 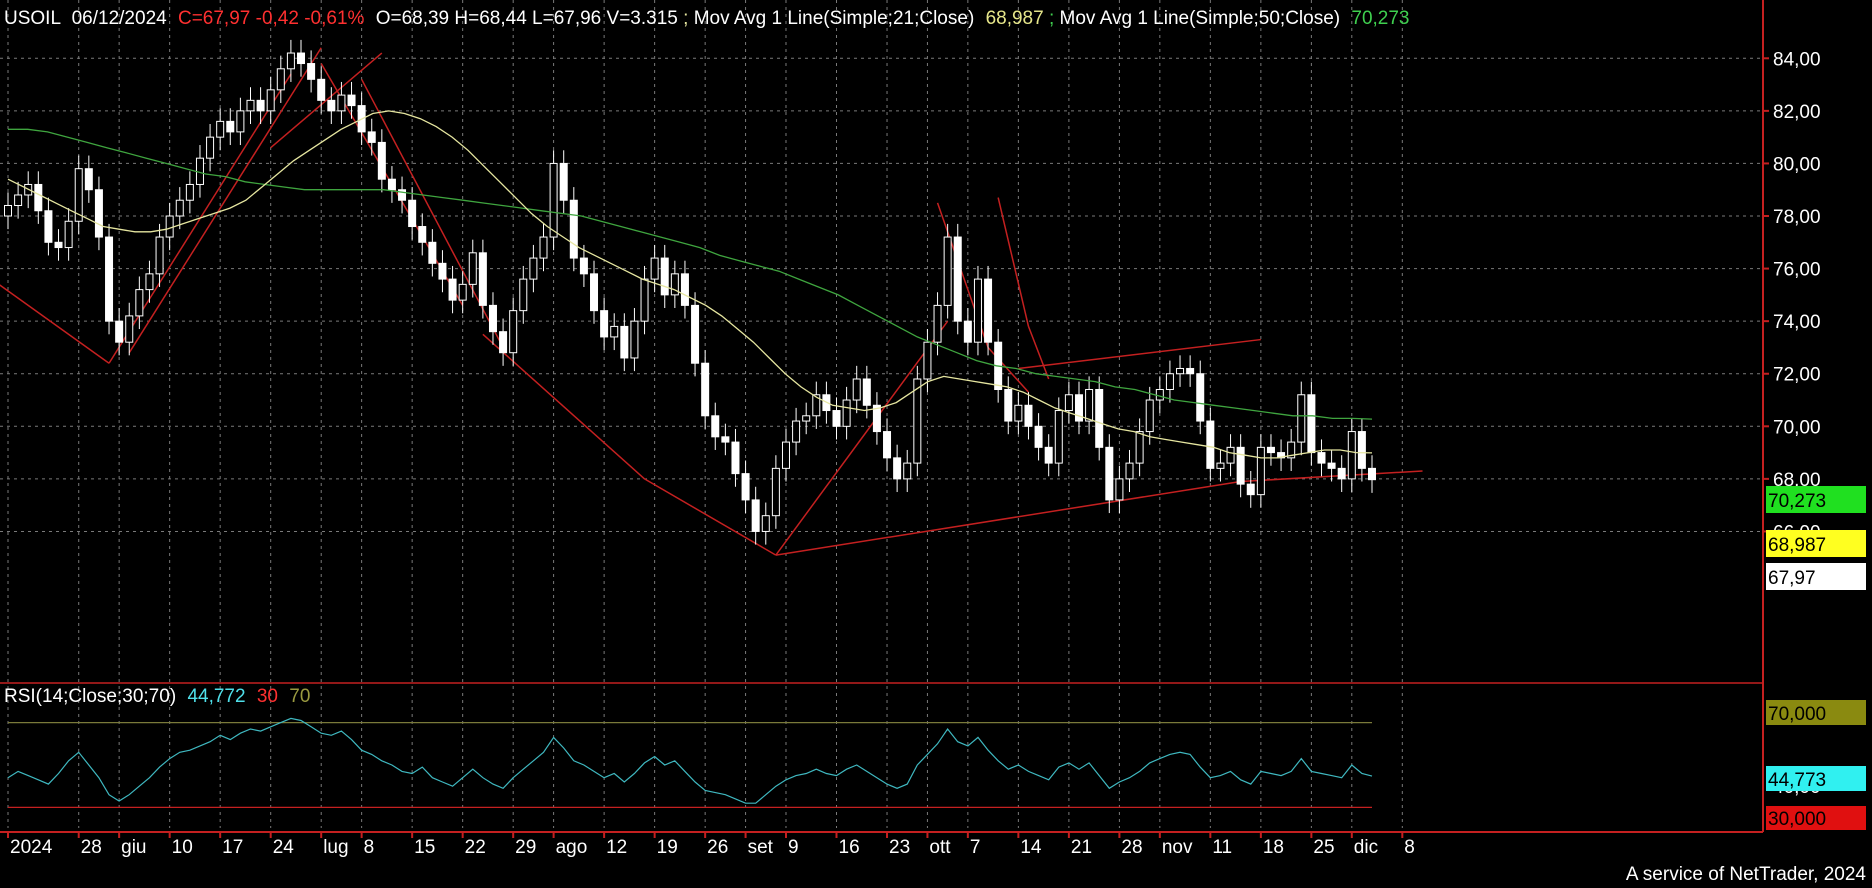 I want to click on time-tick-label: 25, so click(x=1323, y=847).